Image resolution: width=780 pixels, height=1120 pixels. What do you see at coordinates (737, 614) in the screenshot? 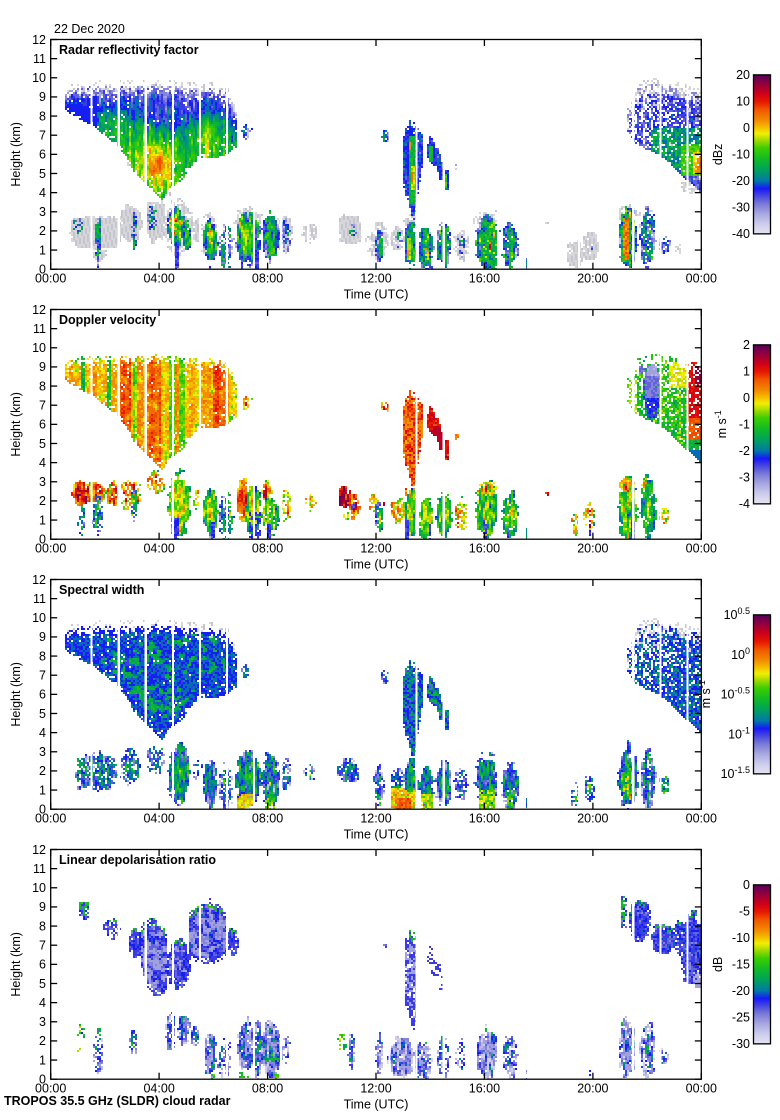
I see `svg-text: 100.5` at bounding box center [737, 614].